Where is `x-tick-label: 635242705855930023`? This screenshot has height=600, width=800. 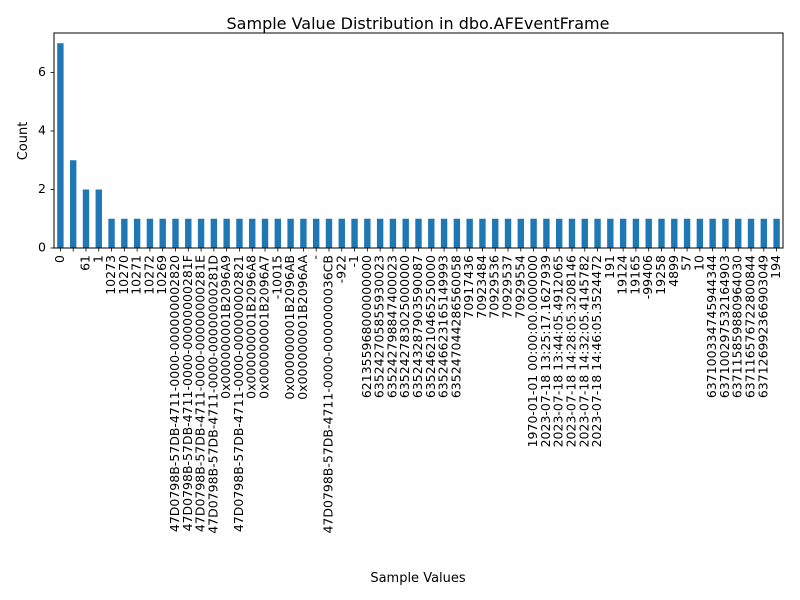 x-tick-label: 635242705855930023 is located at coordinates (379, 326).